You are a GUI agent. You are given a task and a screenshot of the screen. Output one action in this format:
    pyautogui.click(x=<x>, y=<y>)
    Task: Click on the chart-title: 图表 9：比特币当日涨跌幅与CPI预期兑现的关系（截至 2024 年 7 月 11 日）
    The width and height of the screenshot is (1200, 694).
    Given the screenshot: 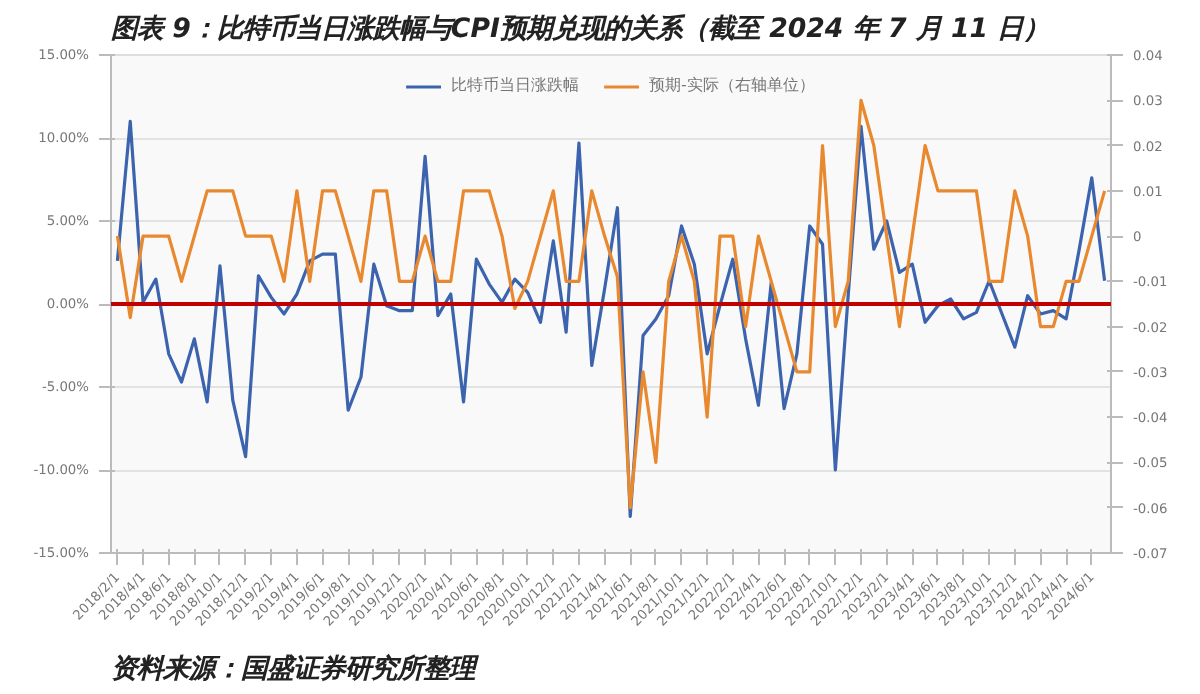 What is the action you would take?
    pyautogui.click(x=580, y=29)
    